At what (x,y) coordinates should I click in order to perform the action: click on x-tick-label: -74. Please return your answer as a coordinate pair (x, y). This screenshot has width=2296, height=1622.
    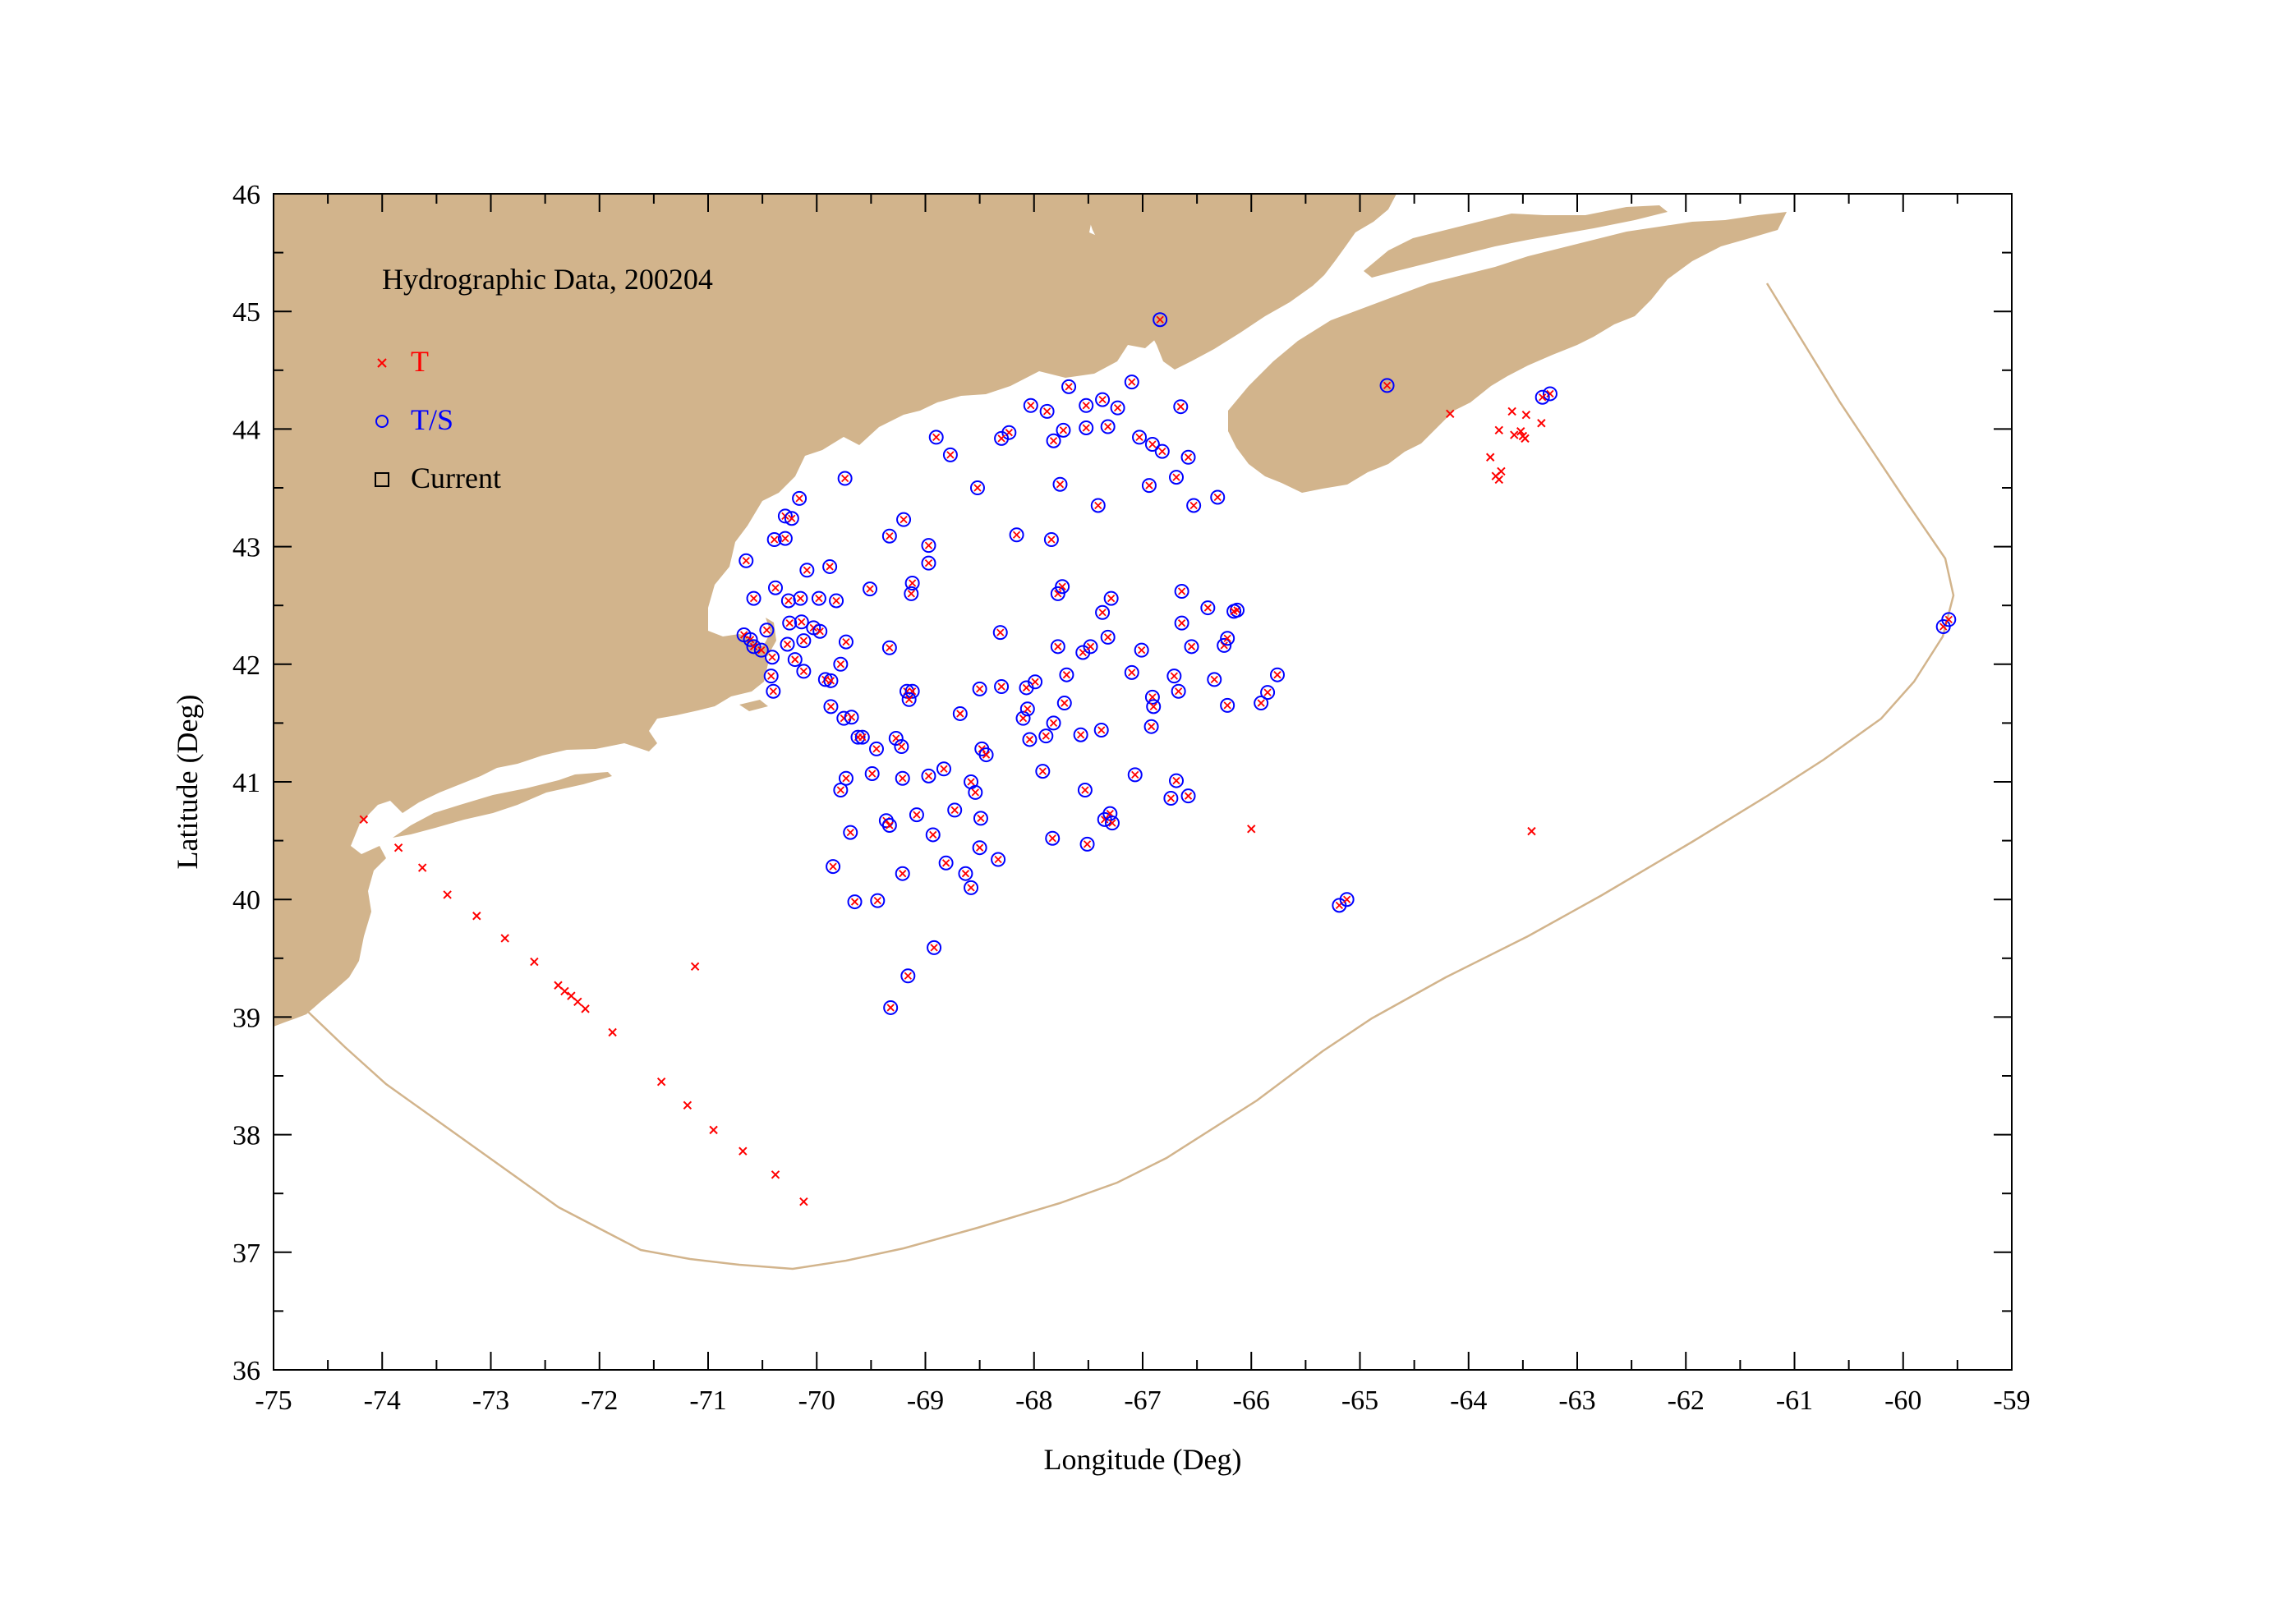
    Looking at the image, I should click on (382, 1400).